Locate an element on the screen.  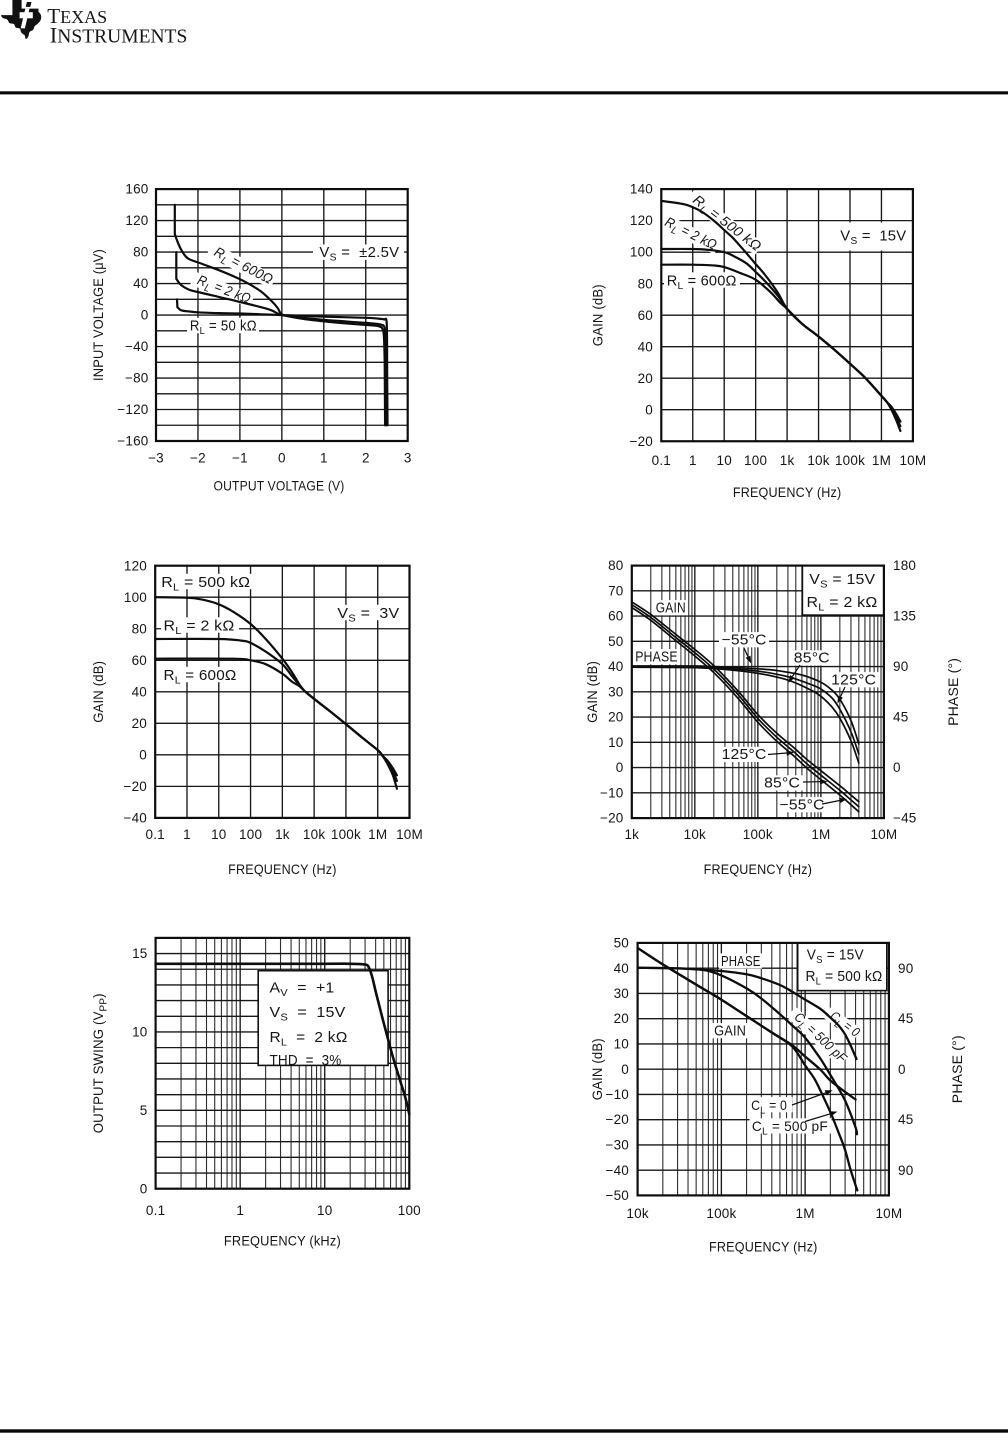
svg-text: 160 is located at coordinates (136, 189).